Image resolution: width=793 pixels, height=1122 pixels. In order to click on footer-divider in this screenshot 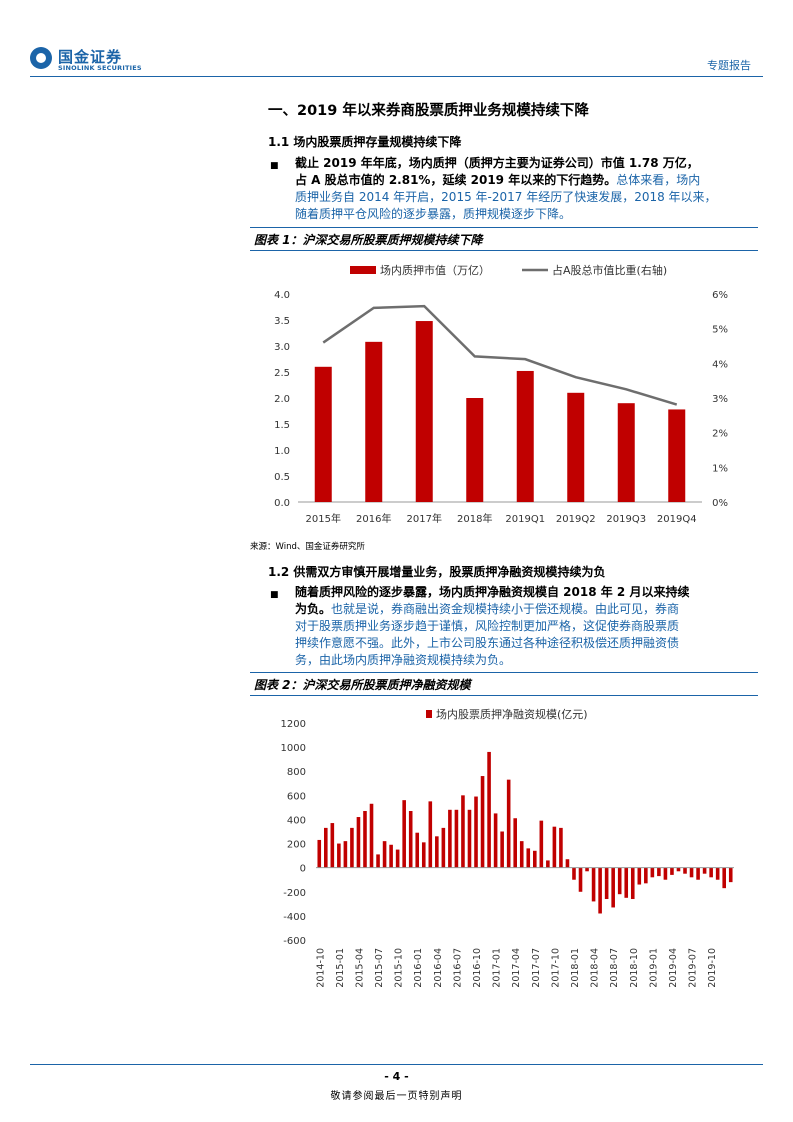, I will do `click(396, 1064)`.